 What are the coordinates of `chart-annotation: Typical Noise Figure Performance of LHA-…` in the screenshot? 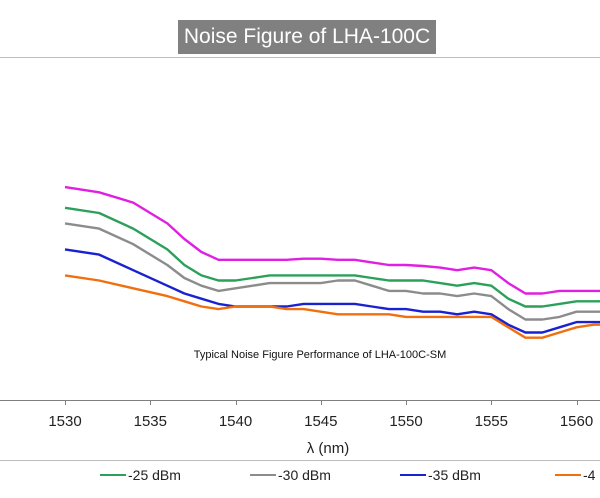 It's located at (320, 355).